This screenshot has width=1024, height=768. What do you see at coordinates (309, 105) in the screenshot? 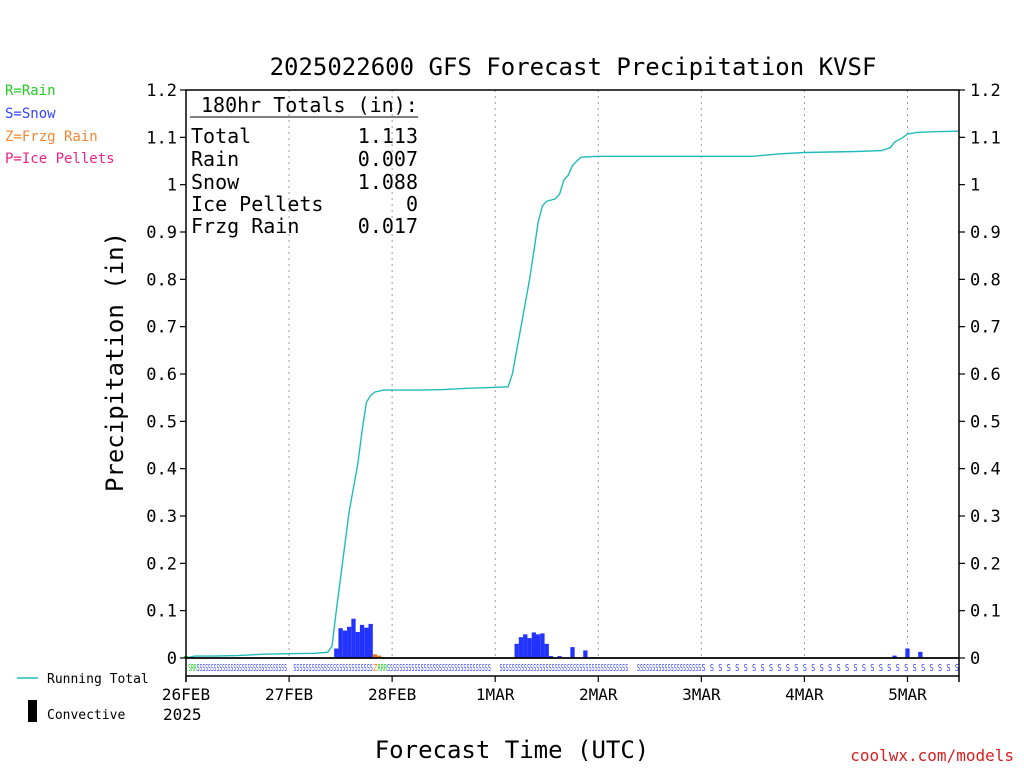
I see `totals-header: 180hr Totals (in):` at bounding box center [309, 105].